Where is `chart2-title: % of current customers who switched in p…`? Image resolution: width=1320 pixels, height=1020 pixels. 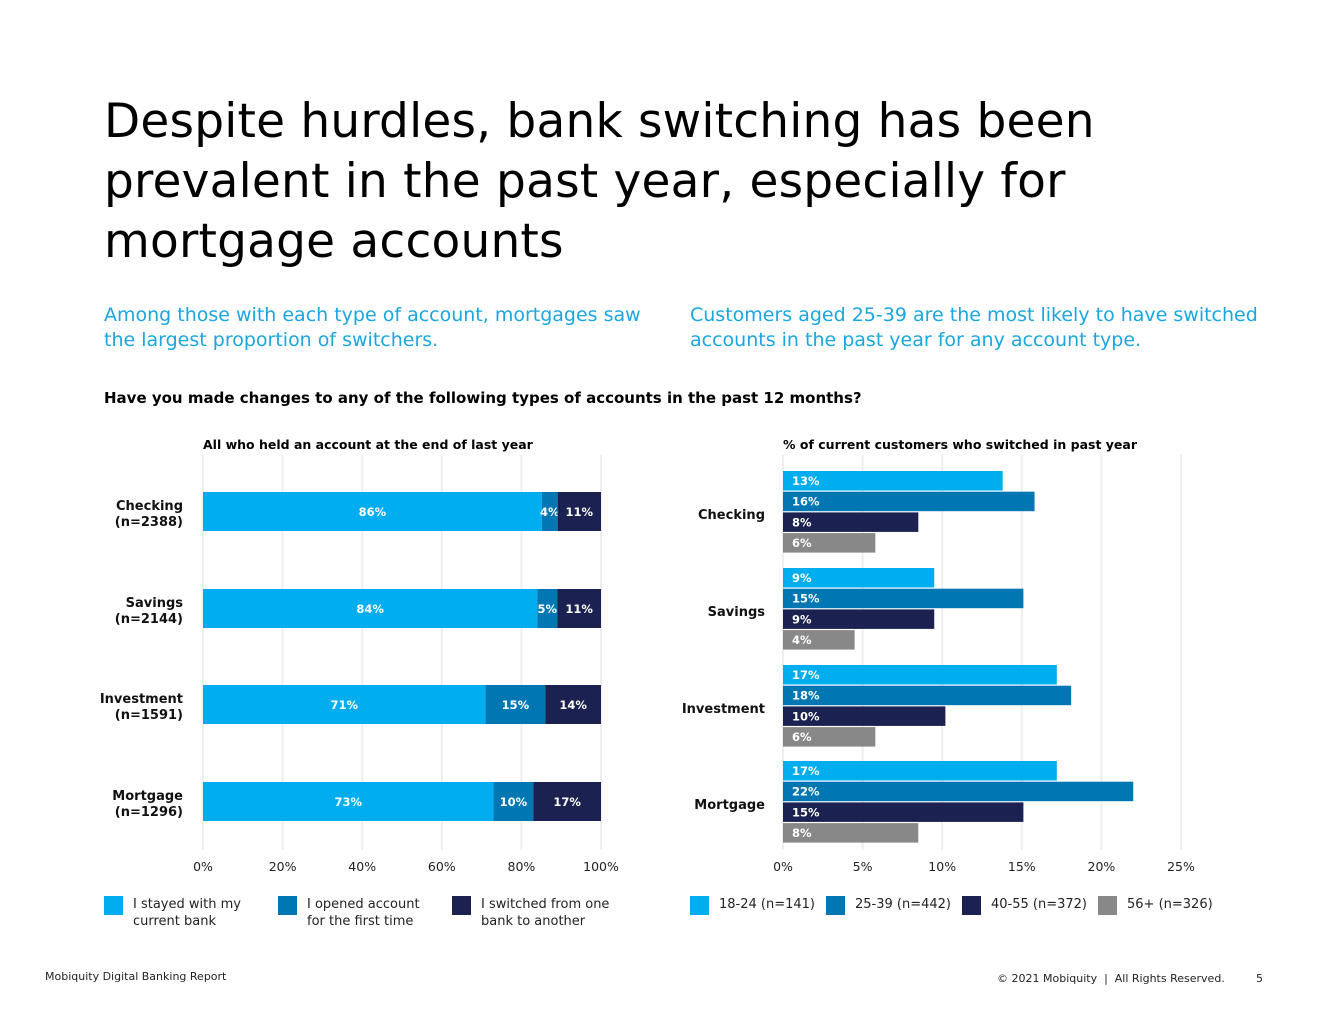
chart2-title: % of current customers who switched in p… is located at coordinates (960, 444).